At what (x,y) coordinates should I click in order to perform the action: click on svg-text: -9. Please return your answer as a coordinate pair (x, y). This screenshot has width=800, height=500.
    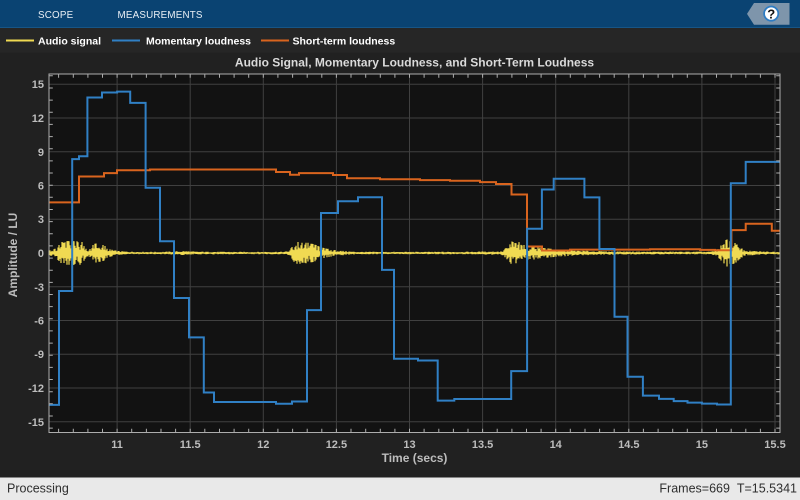
    Looking at the image, I should click on (39, 355).